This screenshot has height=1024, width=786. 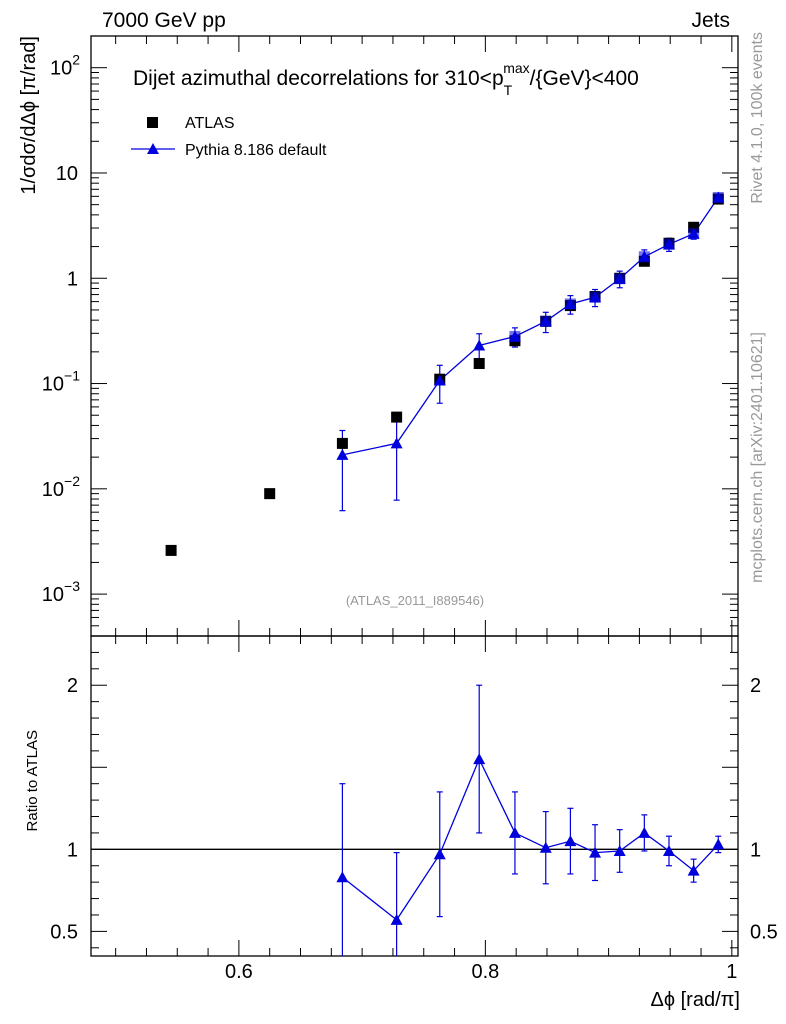 What do you see at coordinates (72, 850) in the screenshot?
I see `ratio-y-tick-label-left: 1` at bounding box center [72, 850].